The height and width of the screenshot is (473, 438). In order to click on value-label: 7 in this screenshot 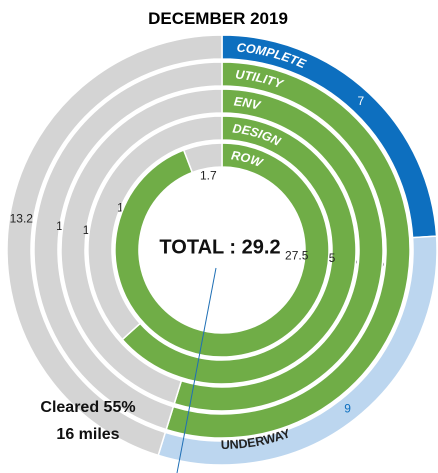, I will do `click(360, 101)`.